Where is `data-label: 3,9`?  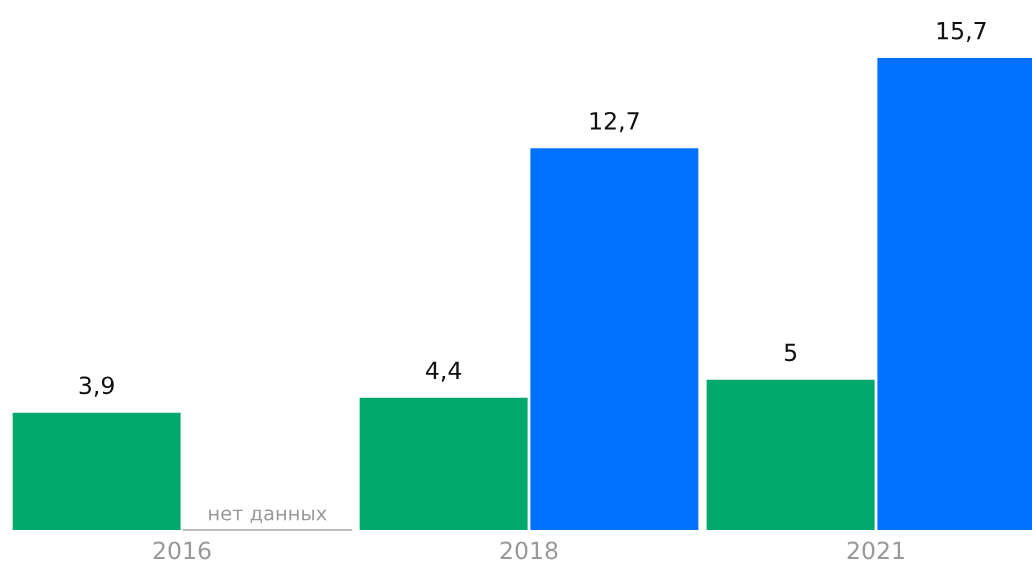
data-label: 3,9 is located at coordinates (96, 386).